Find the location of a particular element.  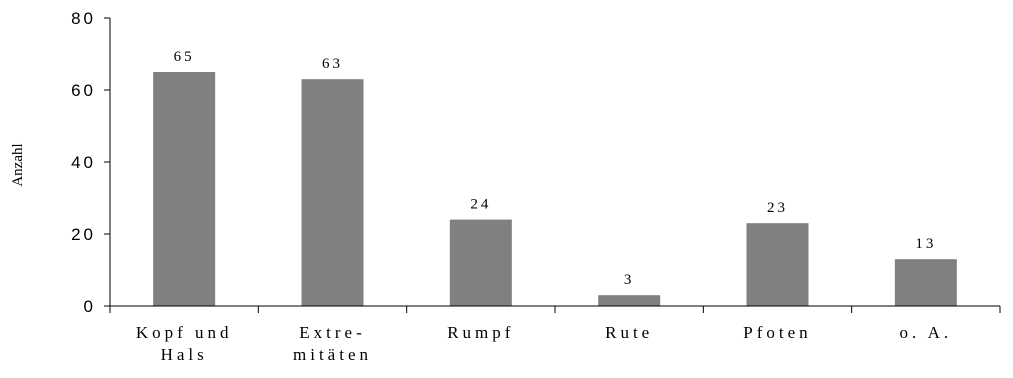

x-tick-label: Hals is located at coordinates (184, 354).